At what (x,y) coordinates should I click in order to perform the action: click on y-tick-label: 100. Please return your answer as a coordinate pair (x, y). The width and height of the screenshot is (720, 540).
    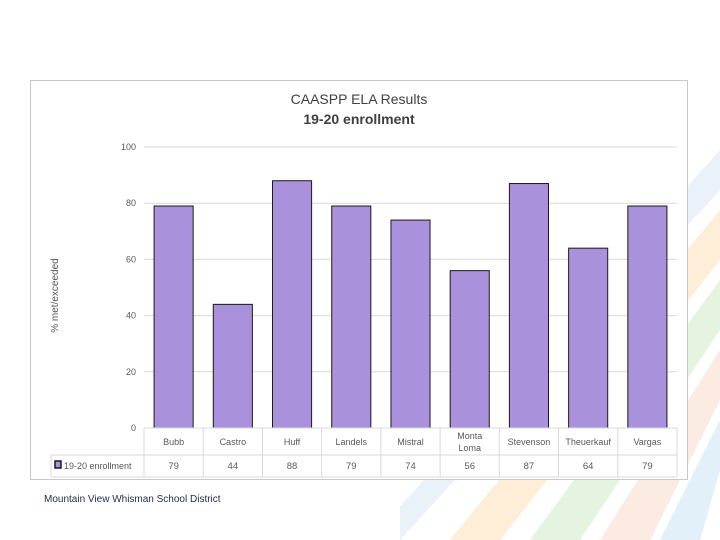
    Looking at the image, I should click on (128, 147).